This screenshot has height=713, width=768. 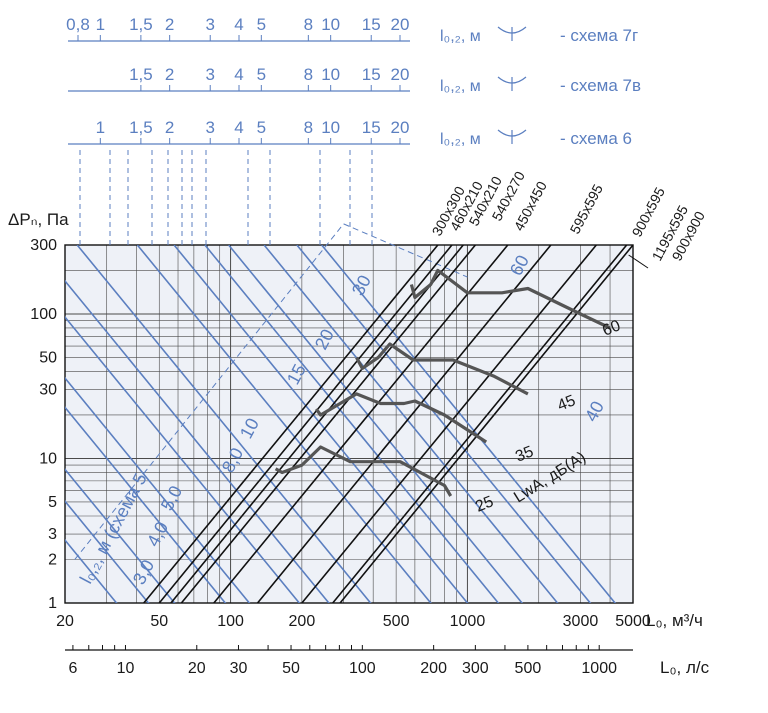 What do you see at coordinates (48, 390) in the screenshot?
I see `y-tick-label: 30` at bounding box center [48, 390].